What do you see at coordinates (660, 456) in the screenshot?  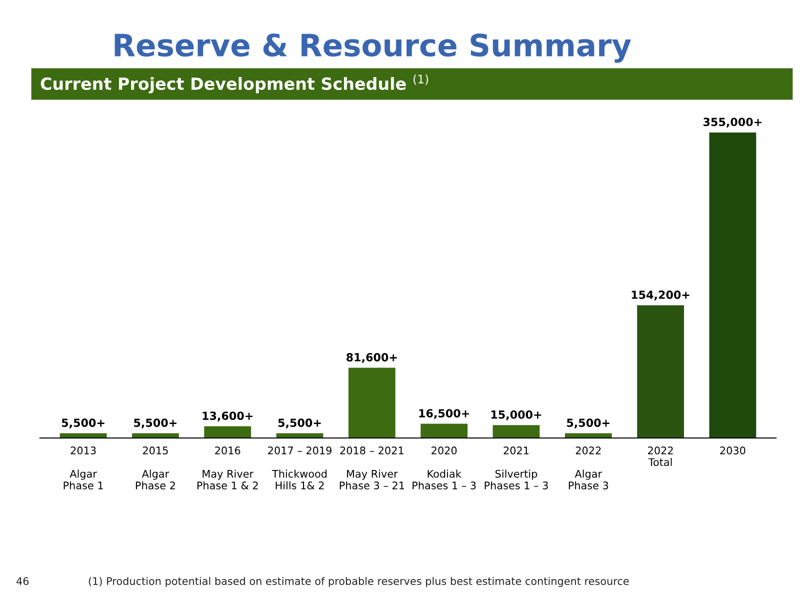 I see `x-tick-label: 2022 Total` at bounding box center [660, 456].